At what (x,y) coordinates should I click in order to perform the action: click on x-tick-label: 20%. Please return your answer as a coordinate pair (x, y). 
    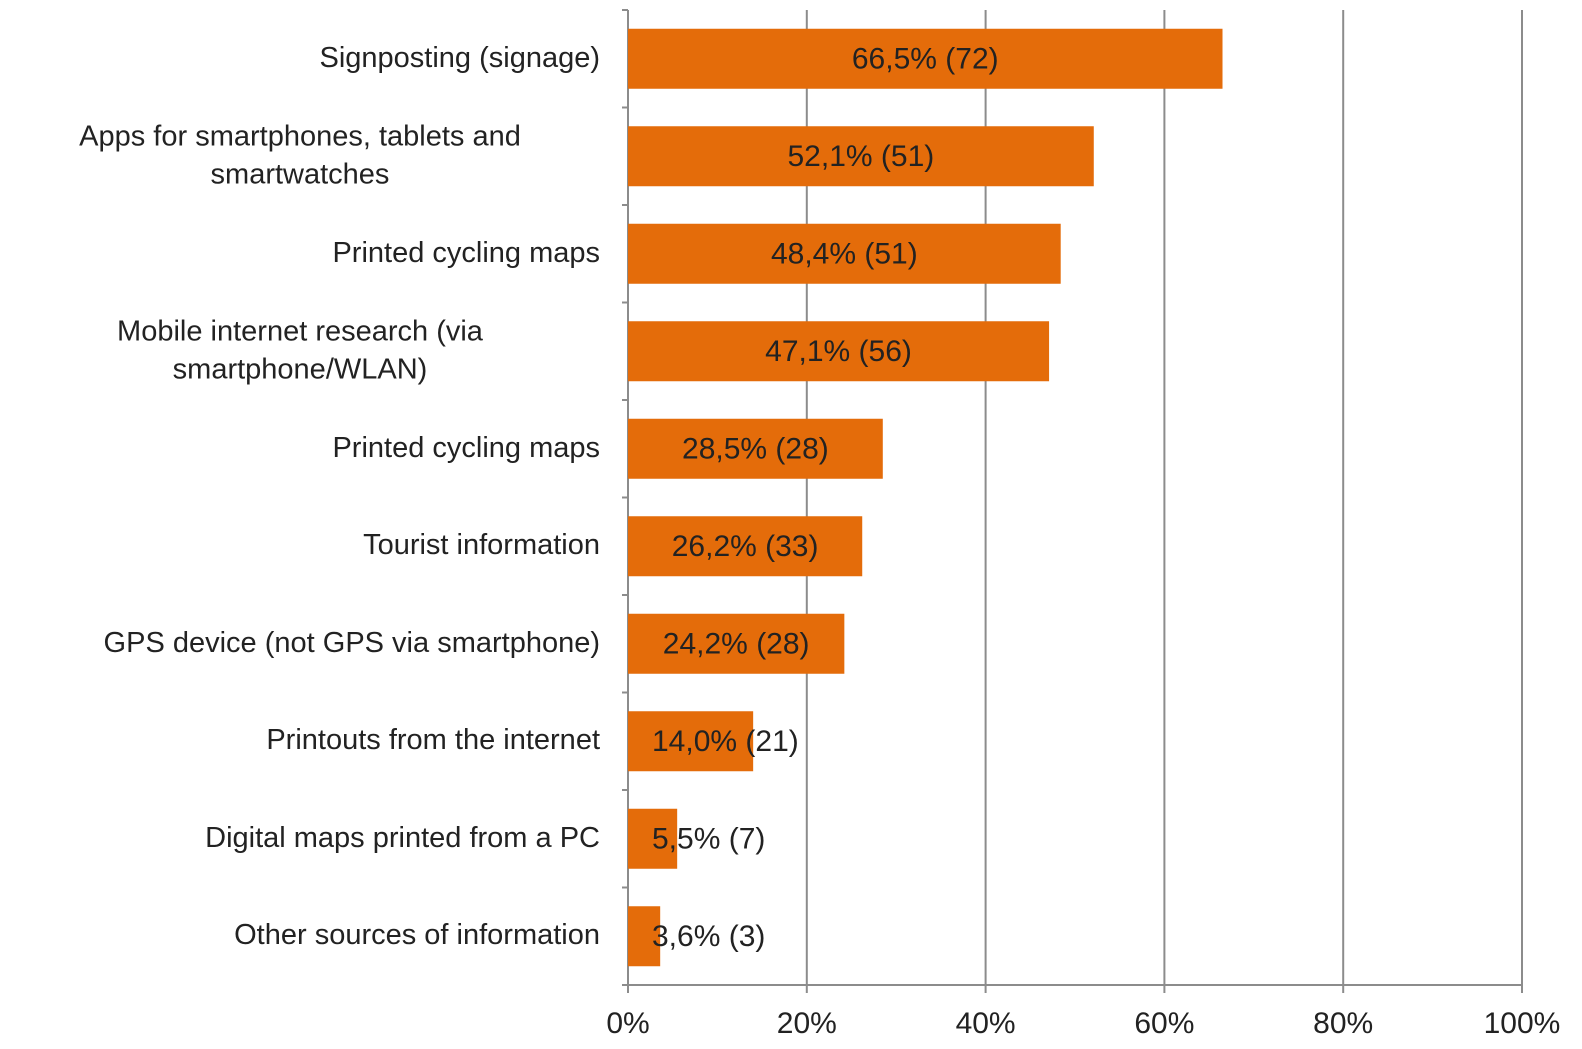
    Looking at the image, I should click on (807, 1023).